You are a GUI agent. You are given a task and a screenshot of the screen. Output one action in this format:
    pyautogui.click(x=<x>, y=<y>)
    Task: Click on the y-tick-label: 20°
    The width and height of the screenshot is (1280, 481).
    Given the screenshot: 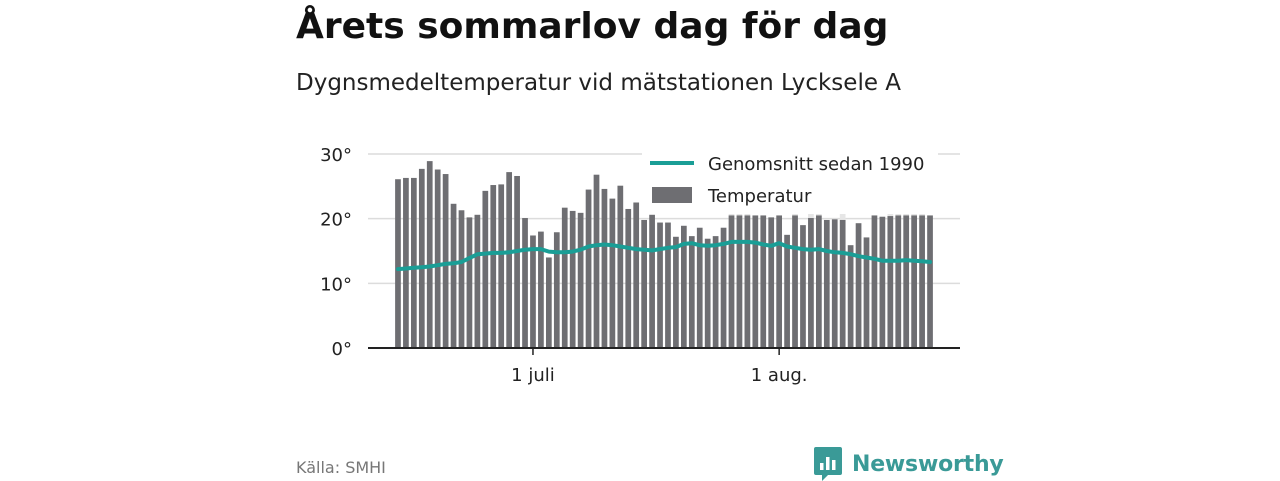 What is the action you would take?
    pyautogui.click(x=336, y=220)
    